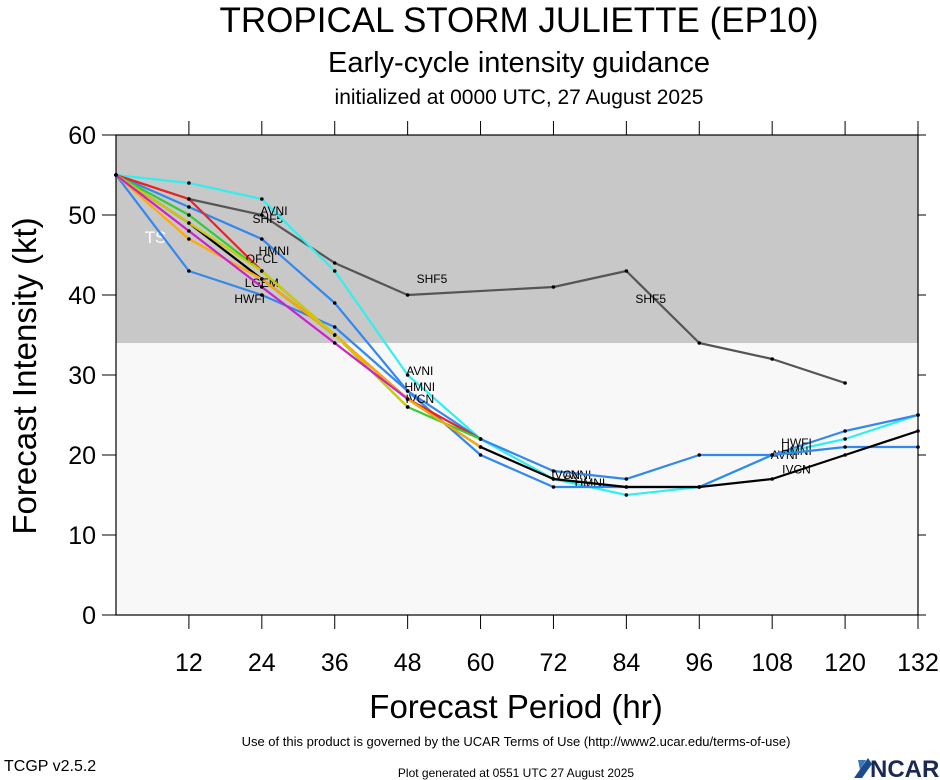 The height and width of the screenshot is (780, 940). I want to click on series-fsse, so click(262, 287).